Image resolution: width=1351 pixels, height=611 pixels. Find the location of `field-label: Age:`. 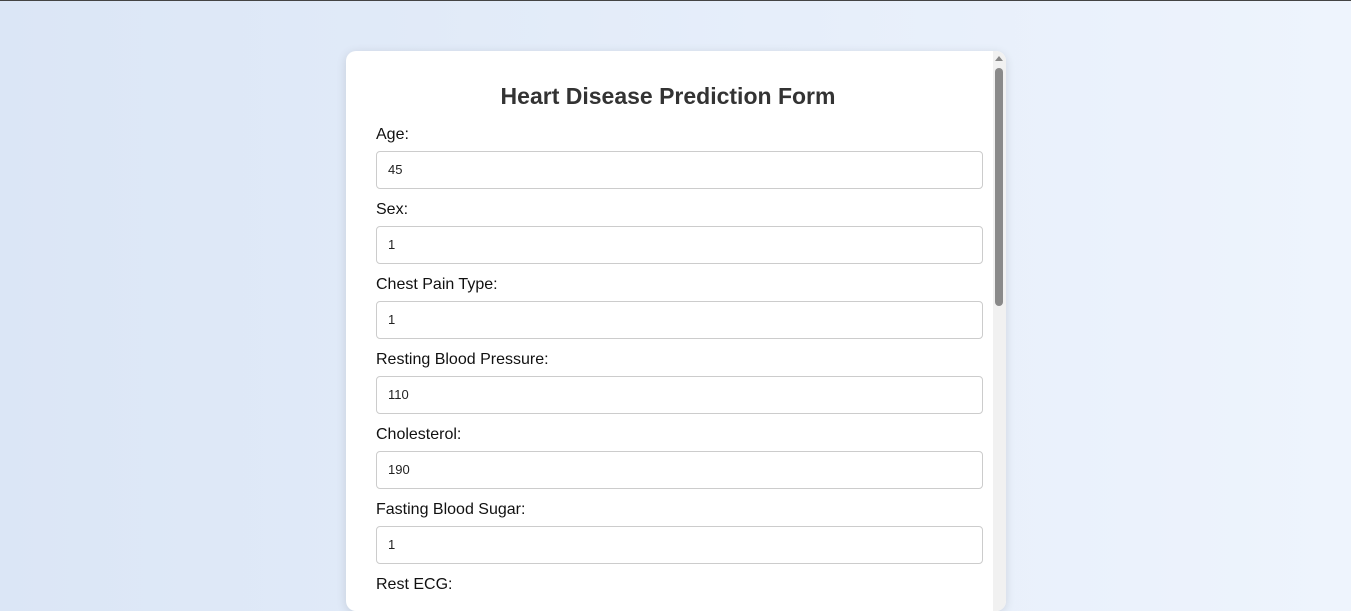

field-label: Age: is located at coordinates (392, 134).